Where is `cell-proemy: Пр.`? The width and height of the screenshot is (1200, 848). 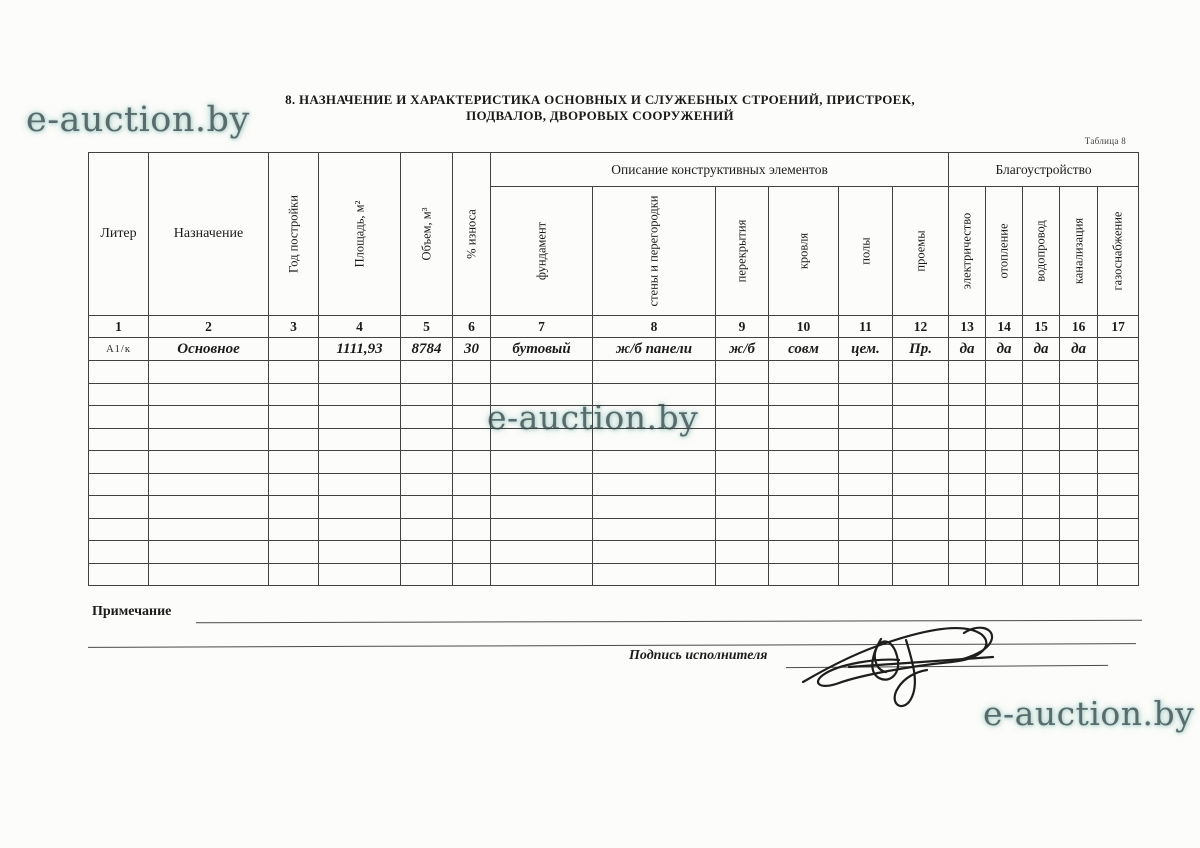 cell-proemy: Пр. is located at coordinates (920, 349).